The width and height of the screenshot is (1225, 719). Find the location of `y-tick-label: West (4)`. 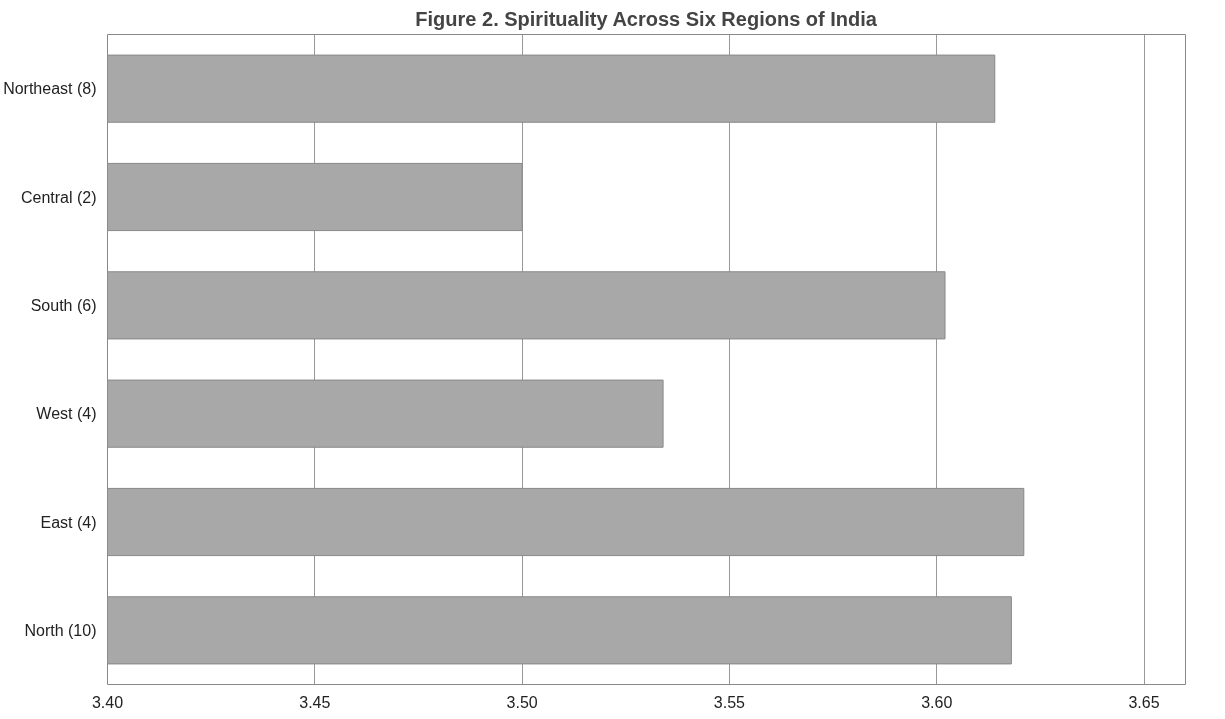

y-tick-label: West (4) is located at coordinates (66, 414).